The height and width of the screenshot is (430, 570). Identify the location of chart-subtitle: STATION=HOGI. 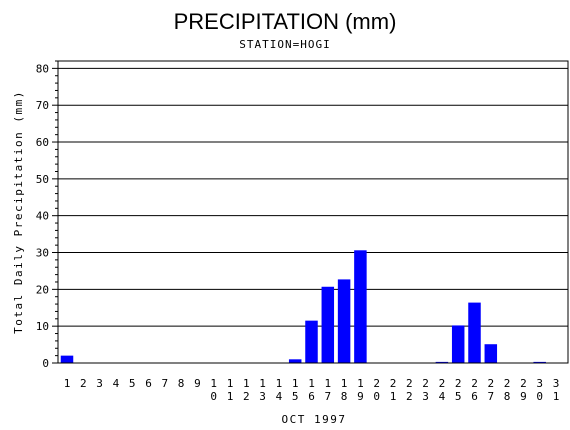
(284, 44).